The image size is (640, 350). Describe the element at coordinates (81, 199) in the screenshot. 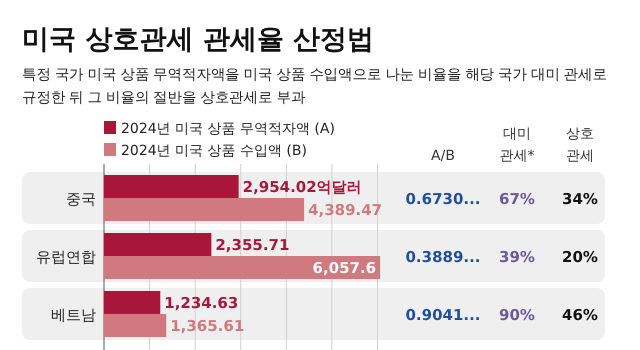

I see `y-tick-label: 중국` at that location.